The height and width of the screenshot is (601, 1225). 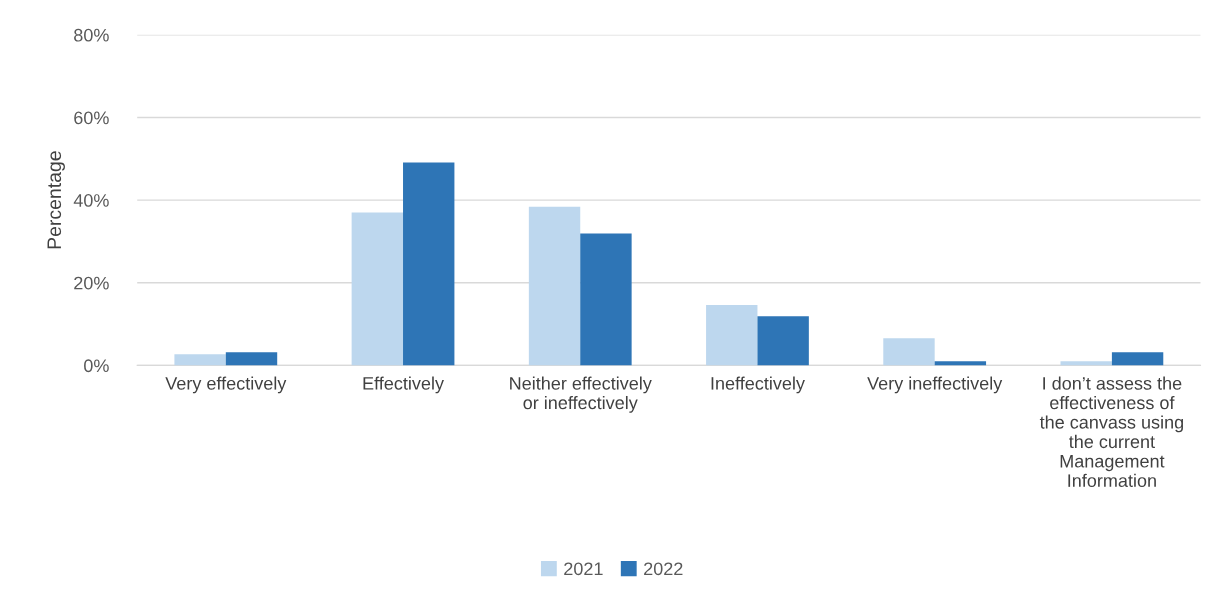 What do you see at coordinates (583, 569) in the screenshot?
I see `legend-label: 2021` at bounding box center [583, 569].